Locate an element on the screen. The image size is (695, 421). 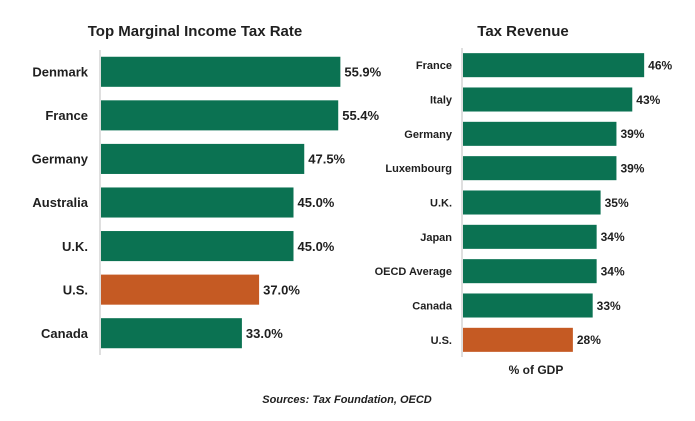
value-label-japan: 34% is located at coordinates (613, 237).